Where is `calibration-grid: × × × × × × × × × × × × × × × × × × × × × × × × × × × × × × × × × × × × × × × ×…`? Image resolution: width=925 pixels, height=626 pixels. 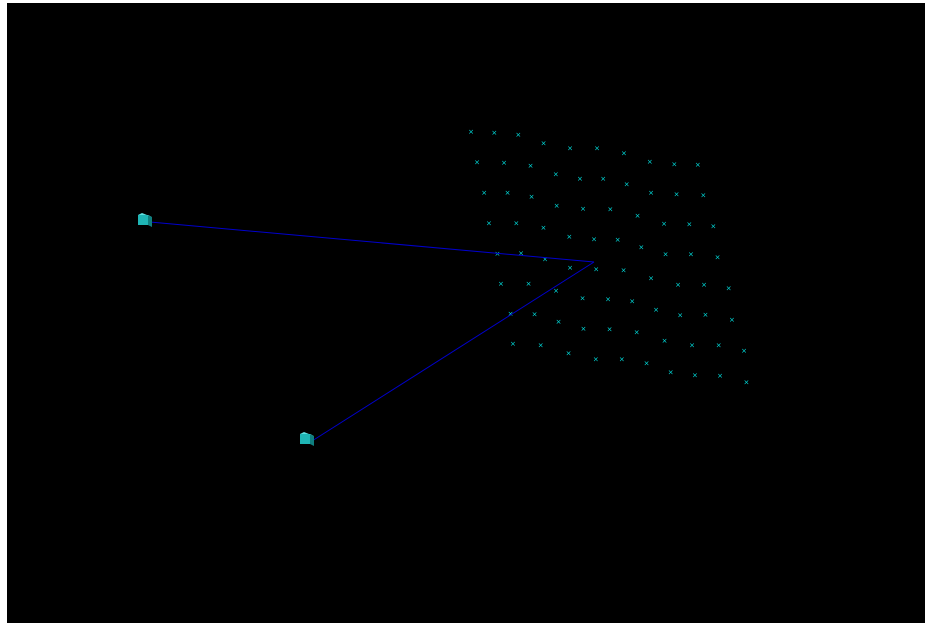
calibration-grid: × × × × × × × × × × × × × × × × × × × × × × × × × × × × × × × × × × × × × × × ×… is located at coordinates (608, 257).